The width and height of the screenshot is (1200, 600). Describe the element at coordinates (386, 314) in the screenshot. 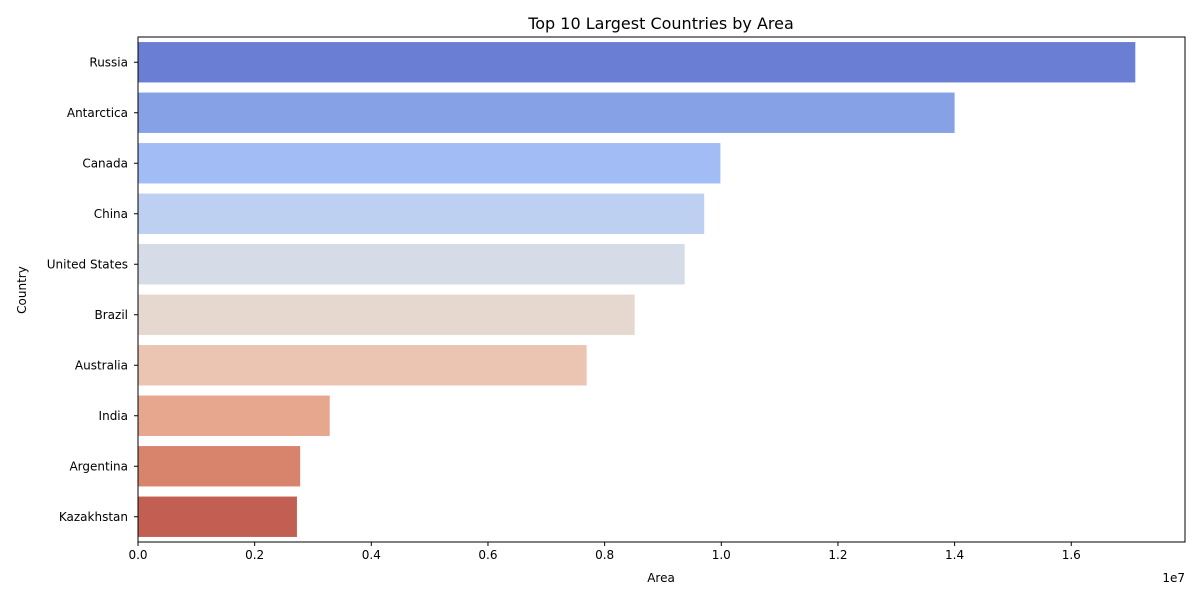

I see `bar-brazil` at that location.